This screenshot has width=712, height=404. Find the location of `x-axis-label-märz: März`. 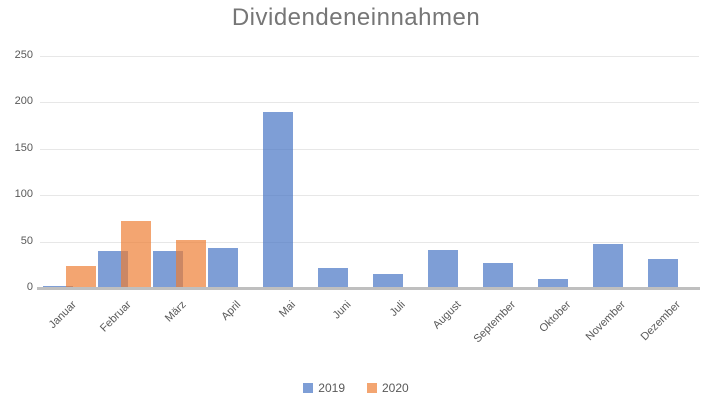

x-axis-label-märz: März is located at coordinates (175, 311).